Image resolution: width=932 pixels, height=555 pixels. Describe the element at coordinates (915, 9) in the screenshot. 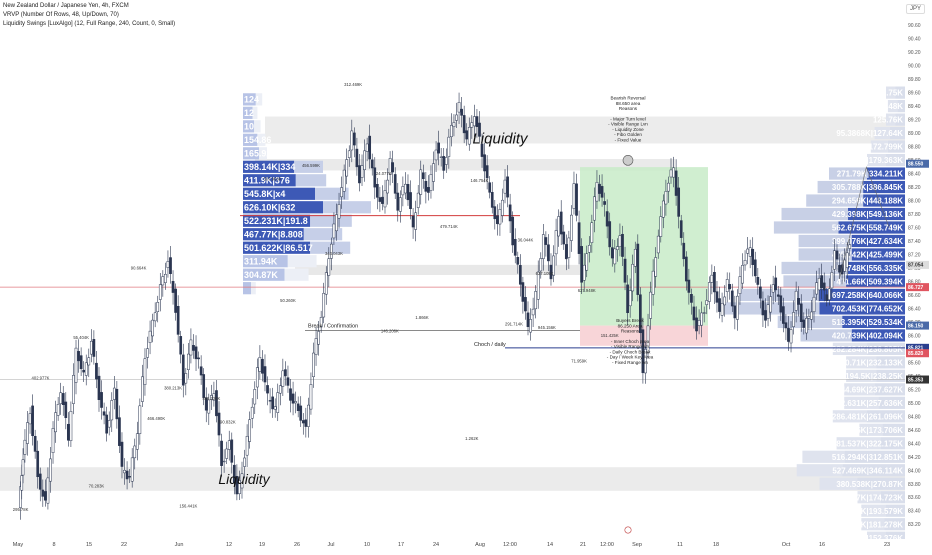

I see `currency-badge: JPY` at that location.